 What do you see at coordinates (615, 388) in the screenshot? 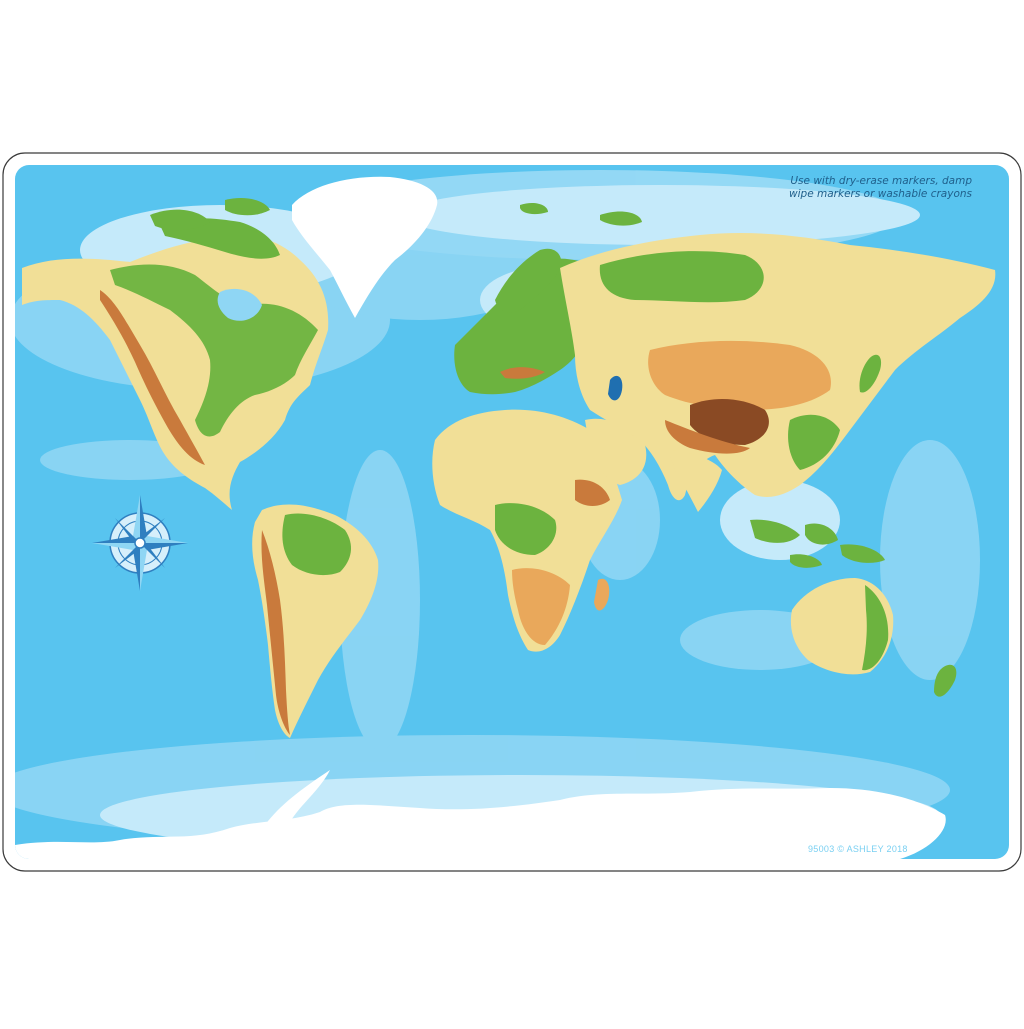
I see `caspian-sea` at bounding box center [615, 388].